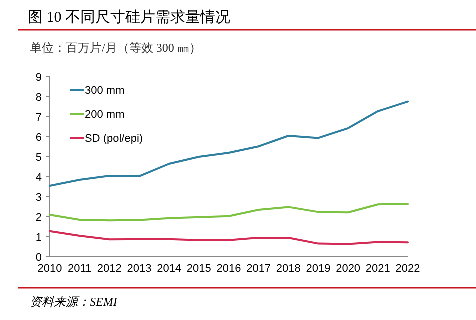  I want to click on x-tick-label: 2018, so click(288, 269).